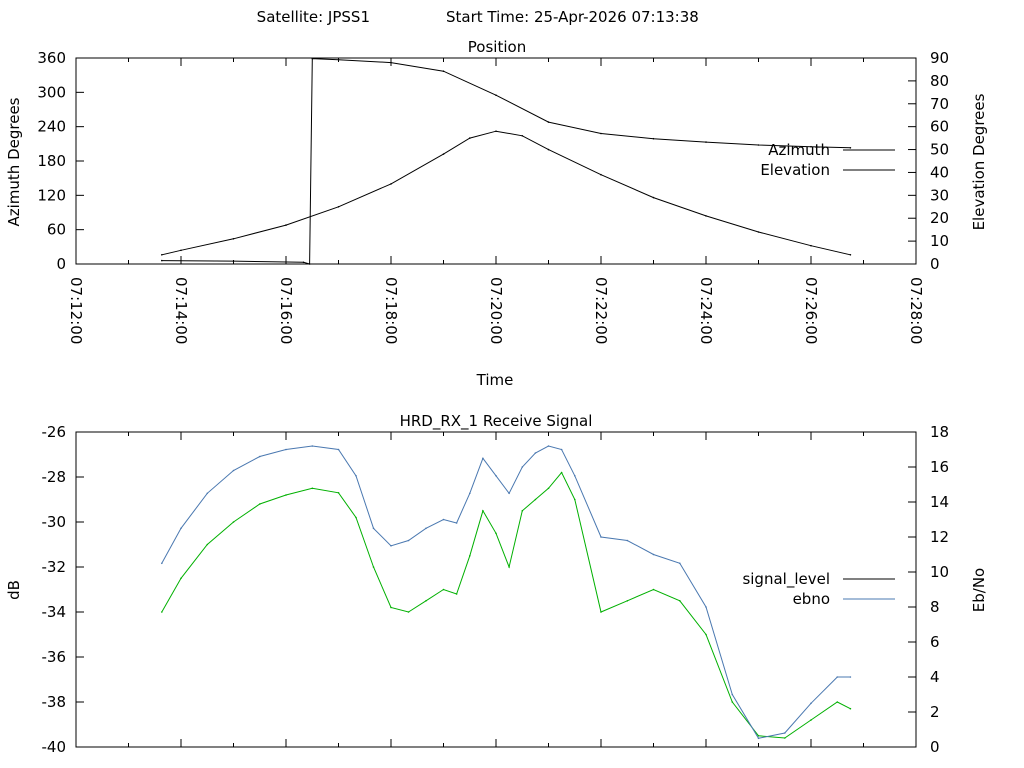 This screenshot has height=768, width=1024. What do you see at coordinates (54, 477) in the screenshot?
I see `signal-y-tick-label: -28` at bounding box center [54, 477].